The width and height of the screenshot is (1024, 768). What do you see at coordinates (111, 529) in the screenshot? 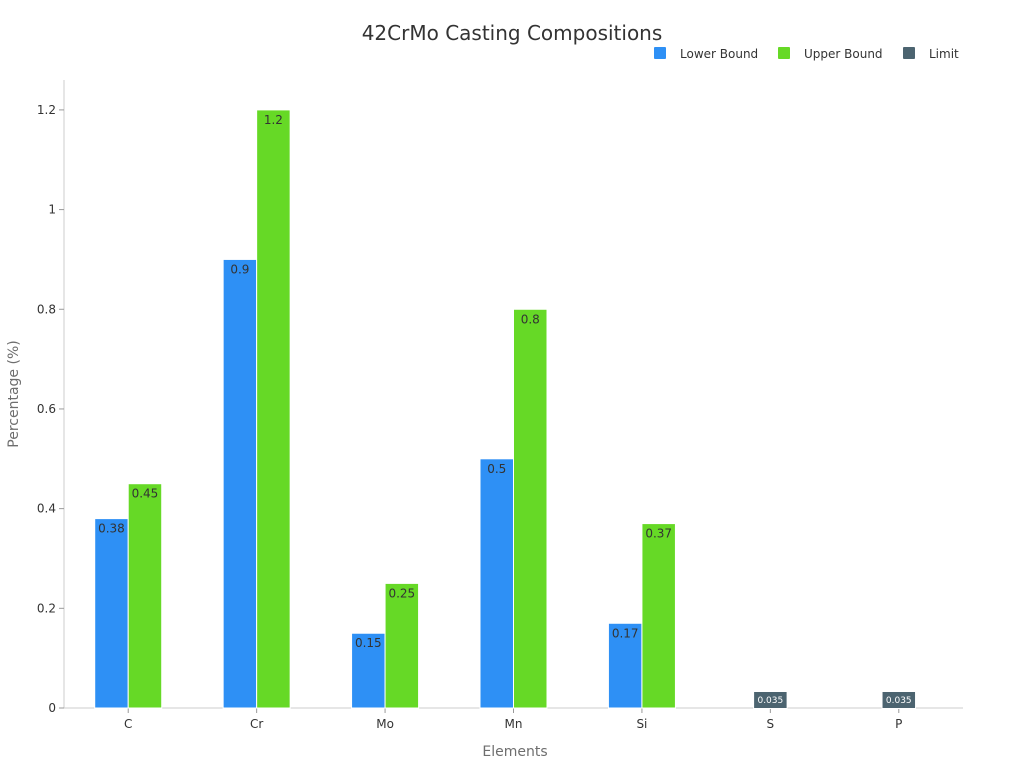
I see `bar-label-lower-c: 0.38` at bounding box center [111, 529].